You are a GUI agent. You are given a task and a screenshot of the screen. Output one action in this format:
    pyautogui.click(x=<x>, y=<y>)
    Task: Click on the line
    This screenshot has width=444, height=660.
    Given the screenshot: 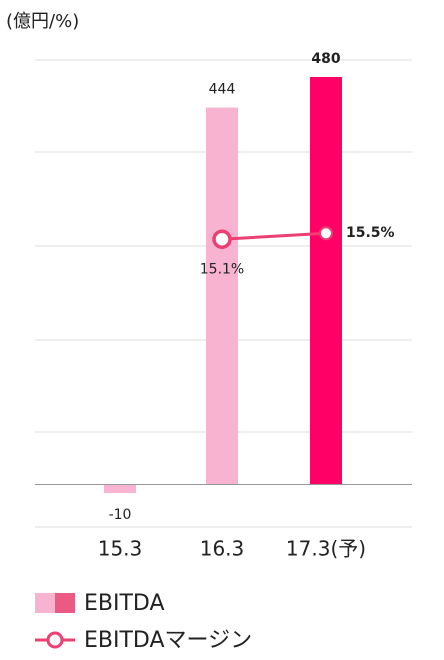 What is the action you would take?
    pyautogui.click(x=274, y=236)
    